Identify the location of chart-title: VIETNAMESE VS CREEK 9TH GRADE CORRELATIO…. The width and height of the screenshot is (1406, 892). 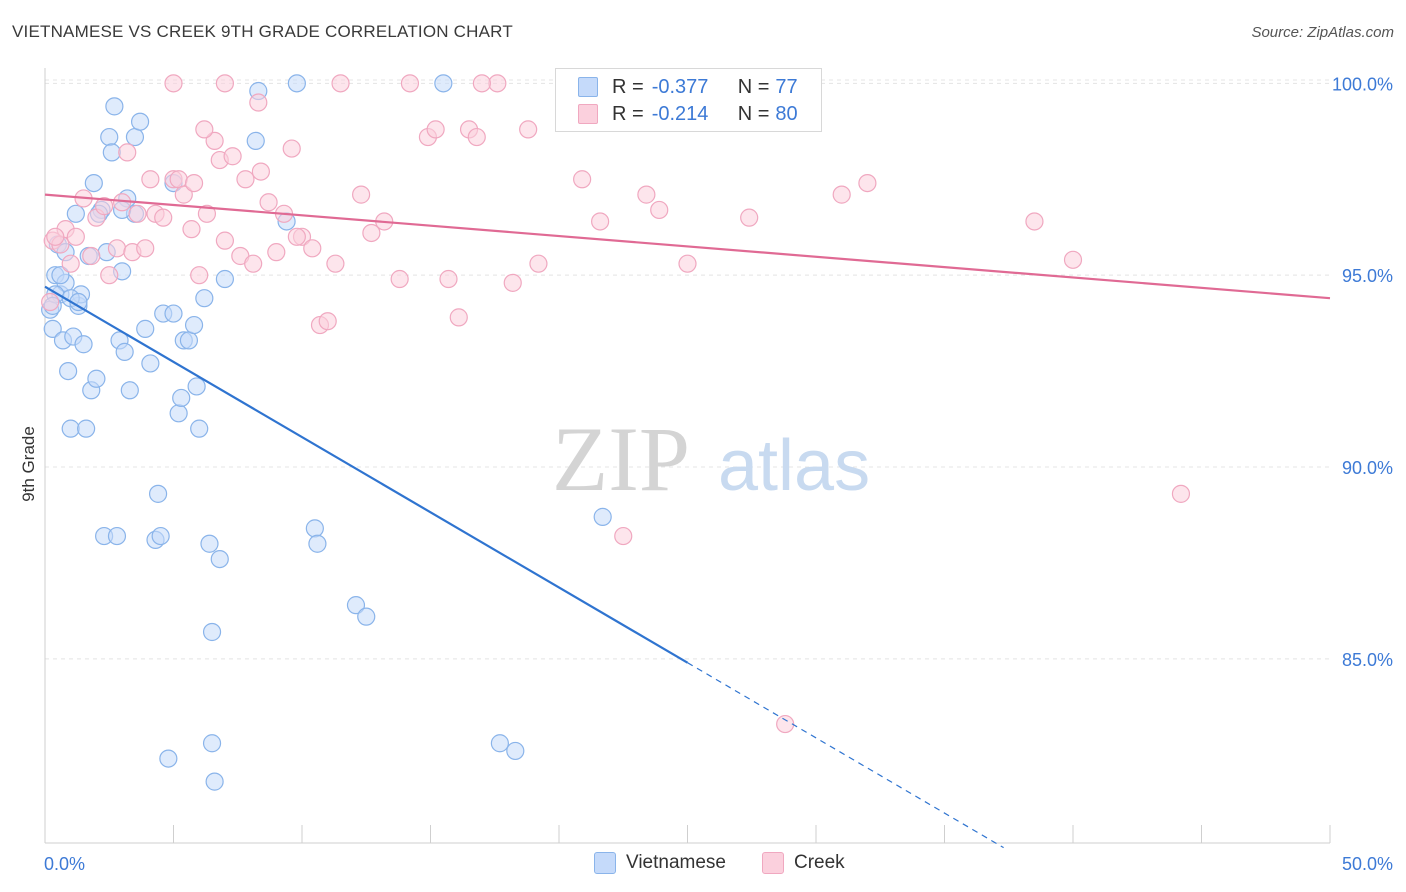
(262, 31).